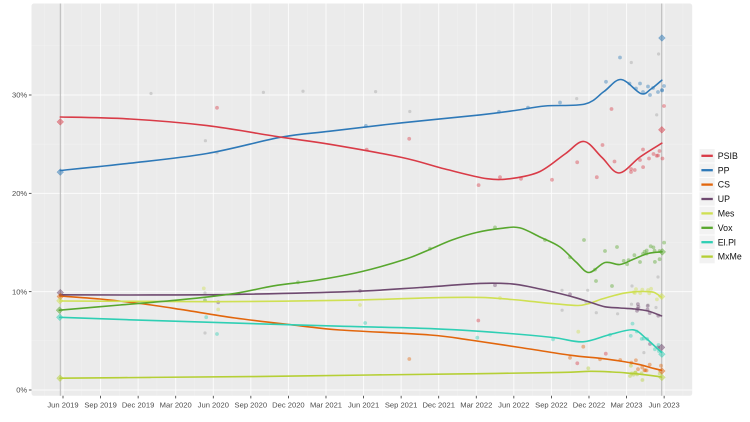  Describe the element at coordinates (724, 170) in the screenshot. I see `svg-text: PP` at that location.